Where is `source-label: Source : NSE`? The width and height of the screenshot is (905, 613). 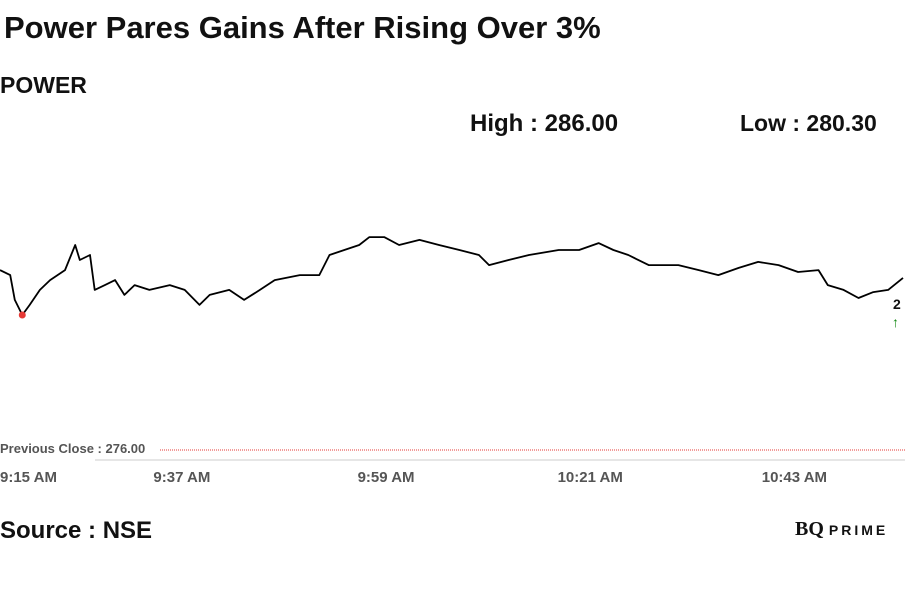
source-label: Source : NSE is located at coordinates (76, 530).